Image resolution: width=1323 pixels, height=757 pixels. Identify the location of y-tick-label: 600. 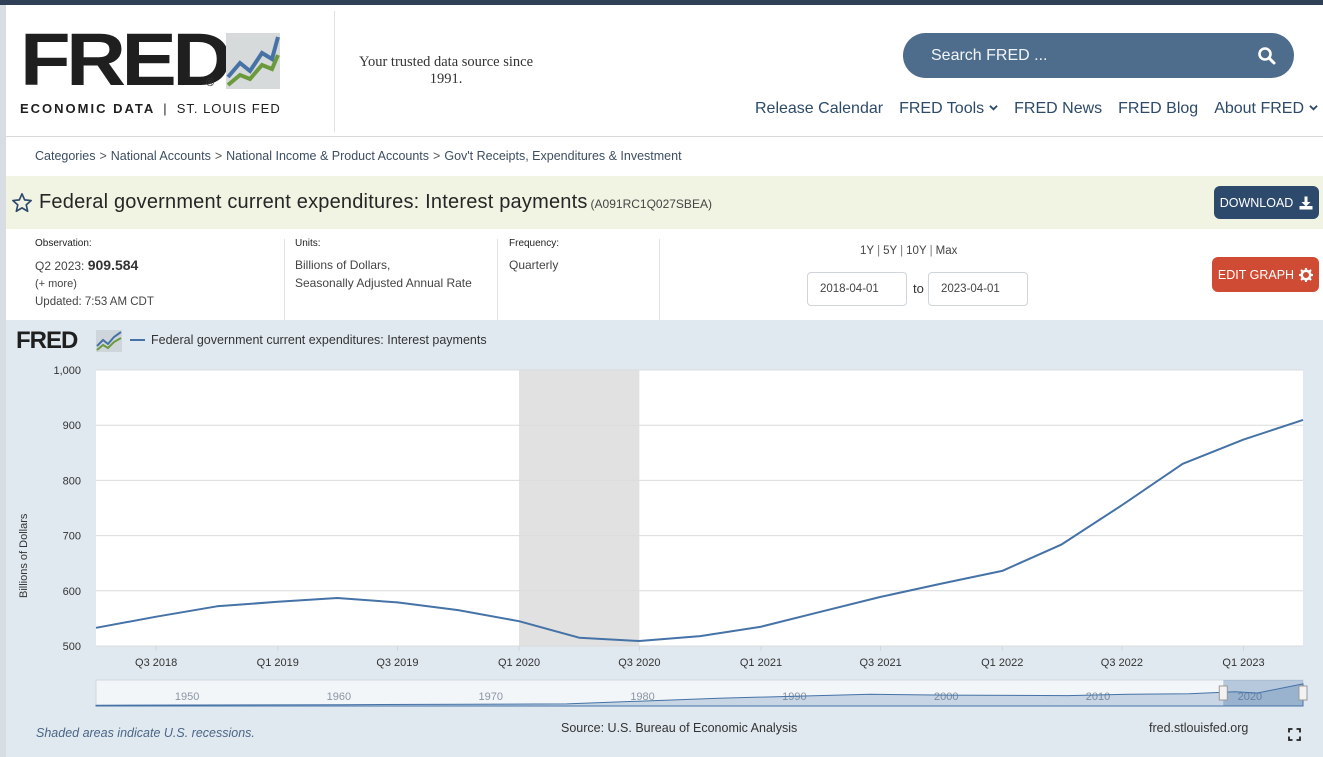
(72, 592).